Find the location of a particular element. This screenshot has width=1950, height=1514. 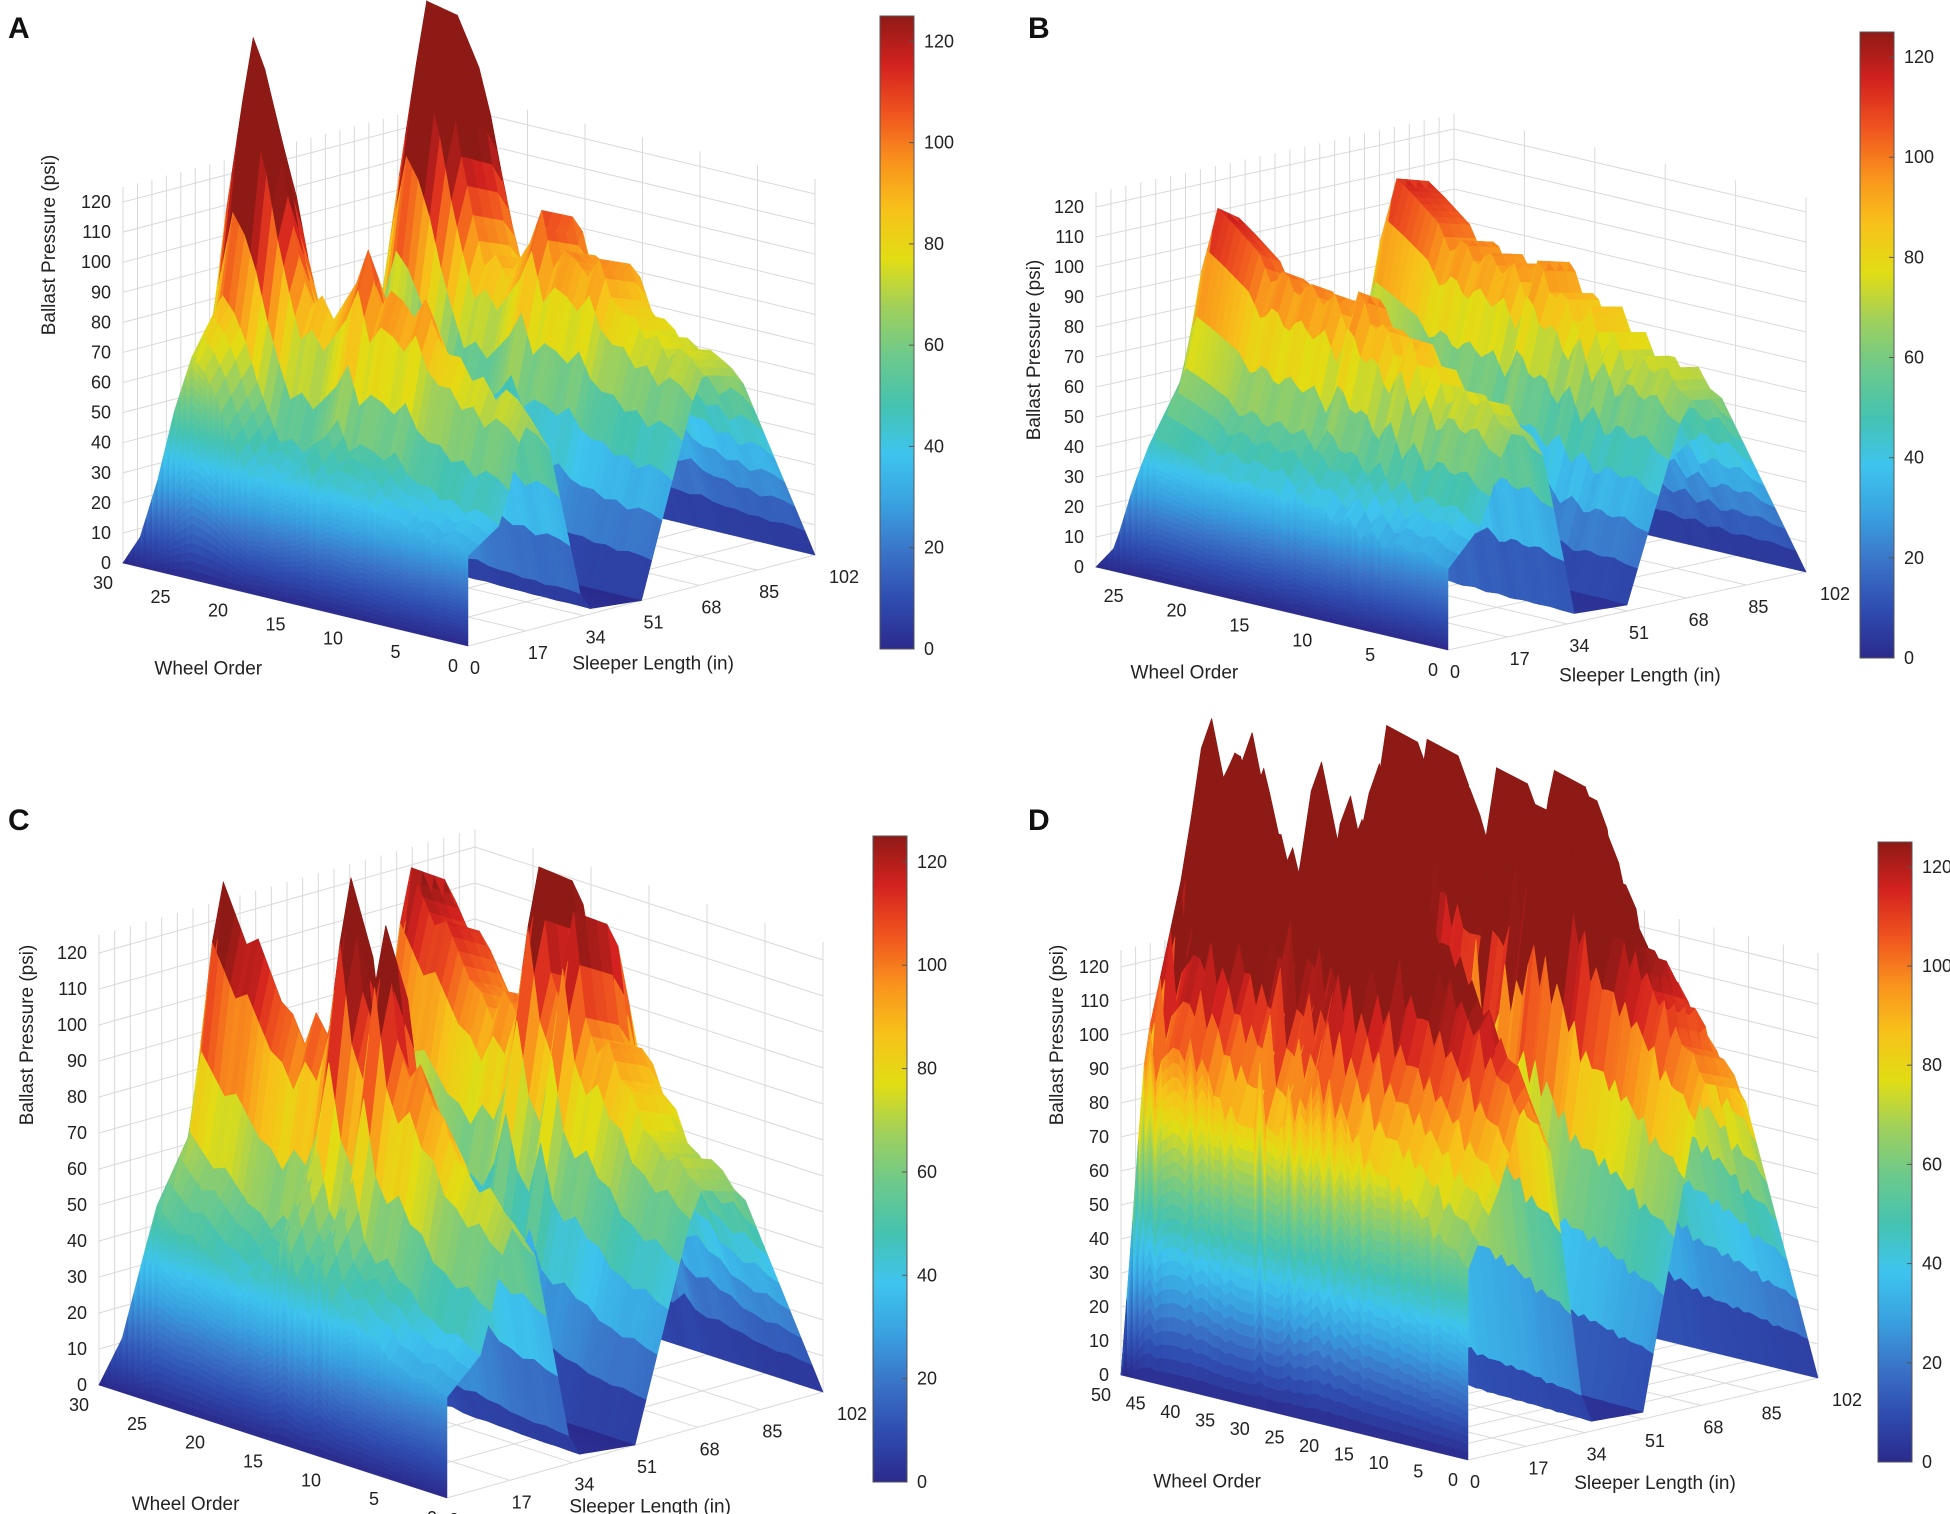

z-axis-title: Ballast Pressure (psi) is located at coordinates (49, 245).